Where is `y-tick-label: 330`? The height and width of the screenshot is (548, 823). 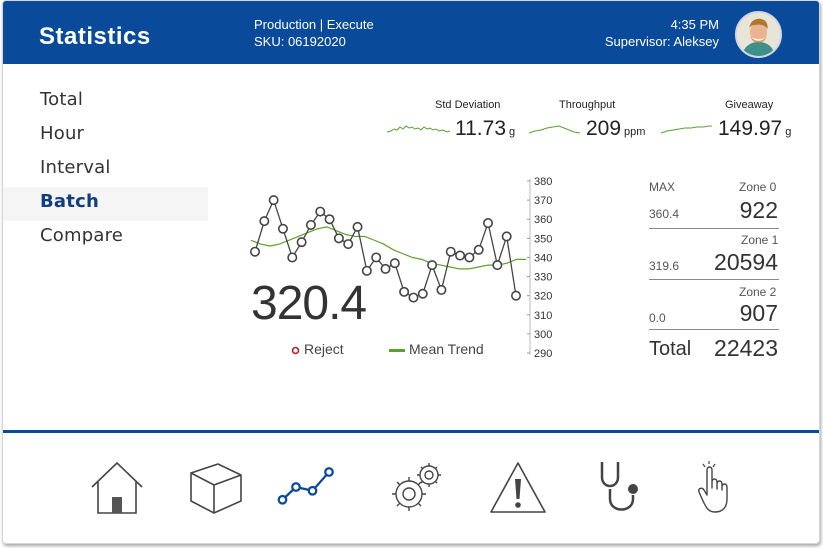 y-tick-label: 330 is located at coordinates (543, 278).